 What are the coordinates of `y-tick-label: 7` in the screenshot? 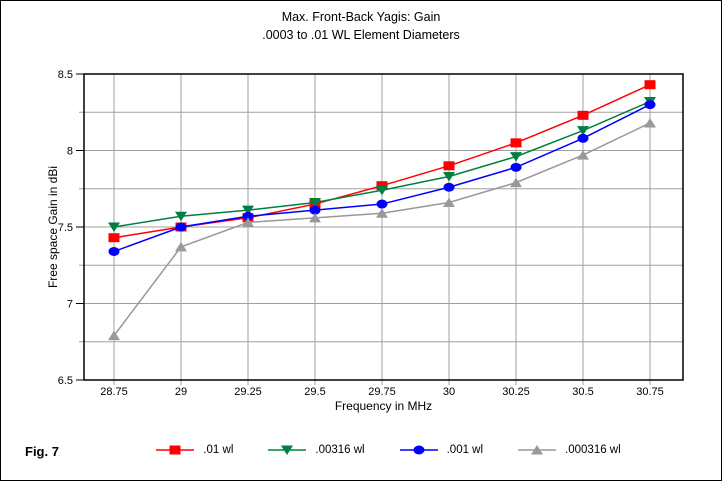 It's located at (70, 305).